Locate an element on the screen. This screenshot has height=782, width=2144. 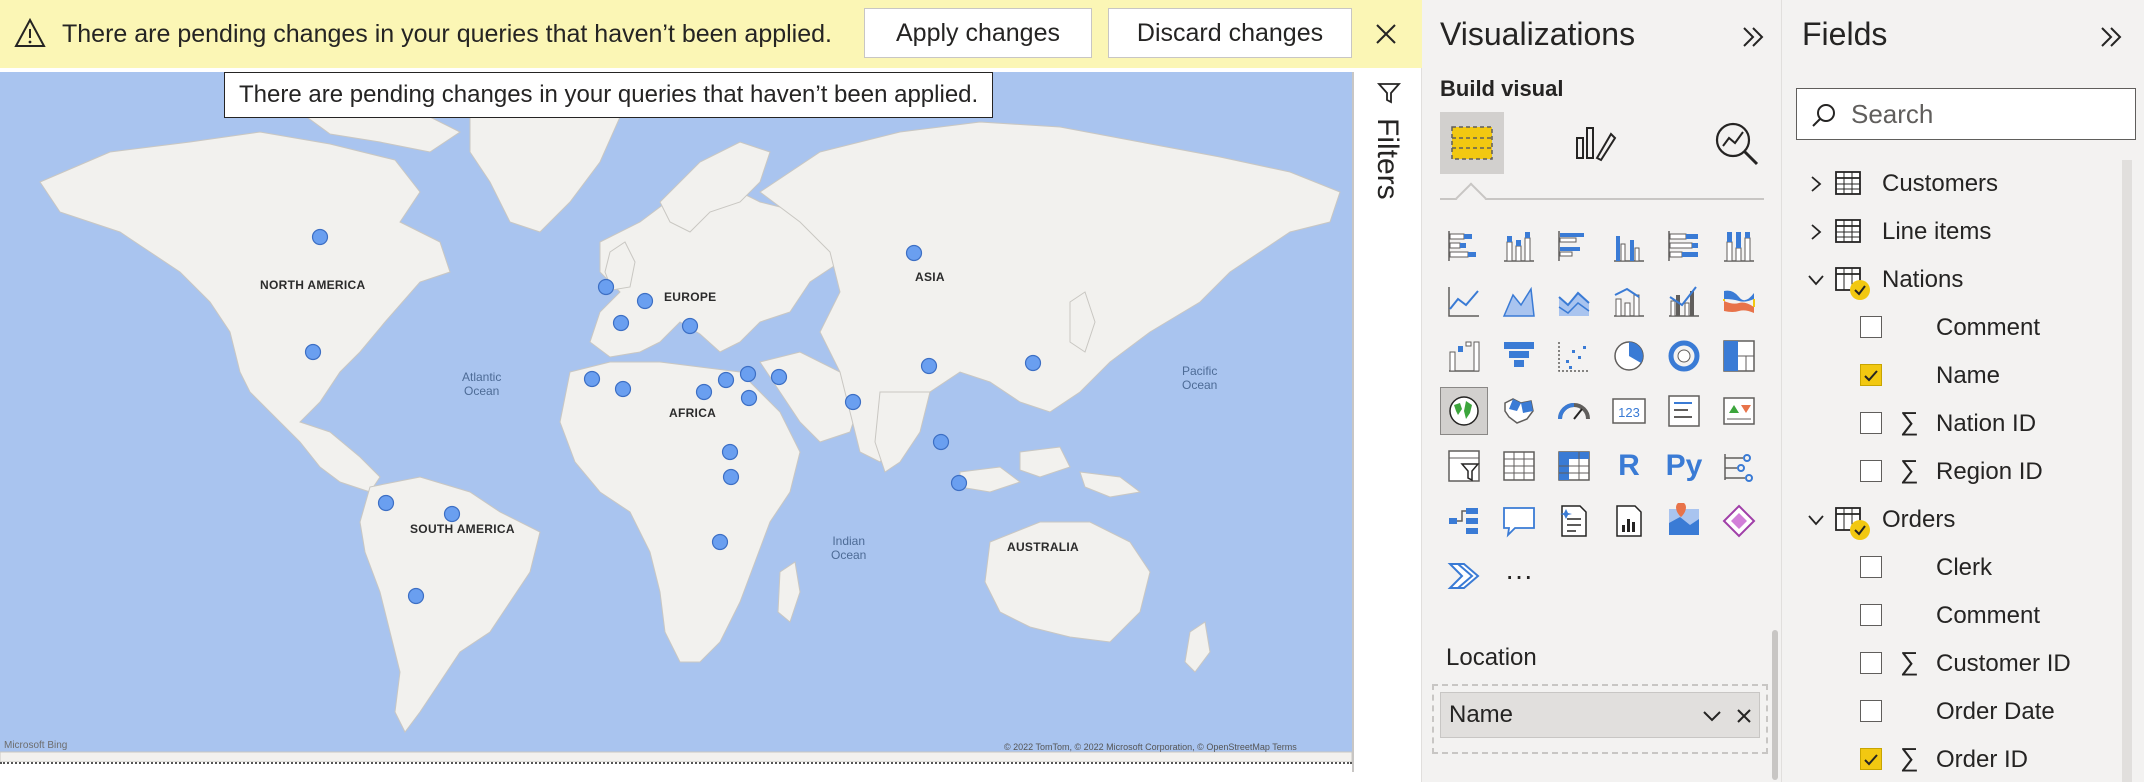
line-chart-icon is located at coordinates (1464, 301).